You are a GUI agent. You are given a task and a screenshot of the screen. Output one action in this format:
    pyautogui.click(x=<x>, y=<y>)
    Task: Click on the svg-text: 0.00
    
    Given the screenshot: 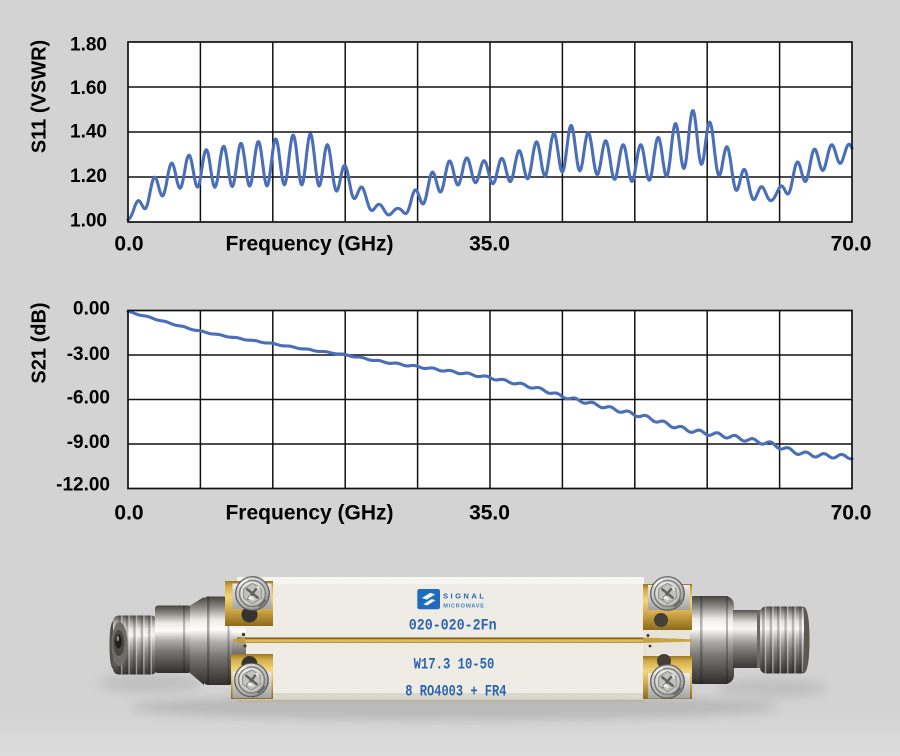 What is the action you would take?
    pyautogui.click(x=91, y=309)
    